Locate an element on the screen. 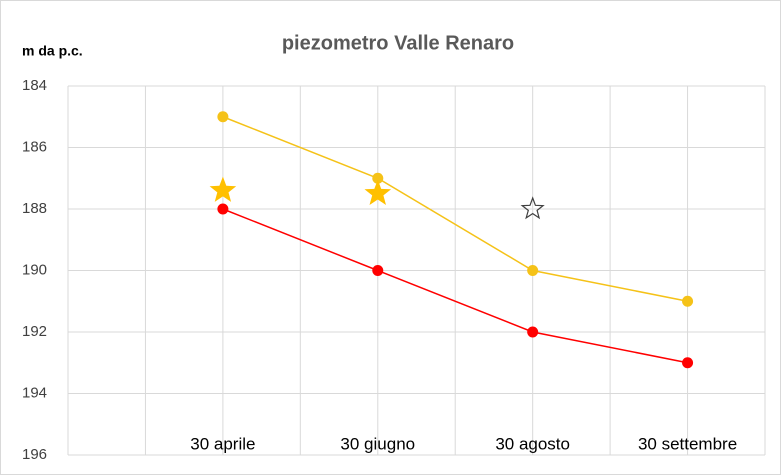  x-tick-label: 30 aprile is located at coordinates (222, 443).